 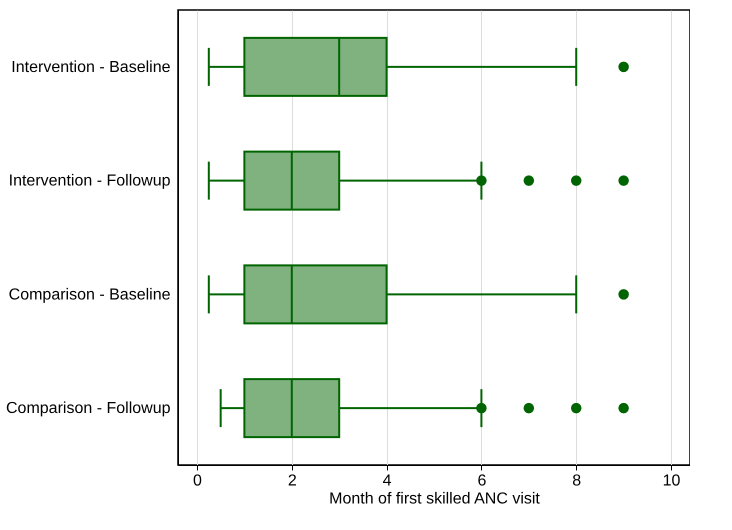 I want to click on y-tick-label: Intervention - Baseline, so click(x=91, y=67).